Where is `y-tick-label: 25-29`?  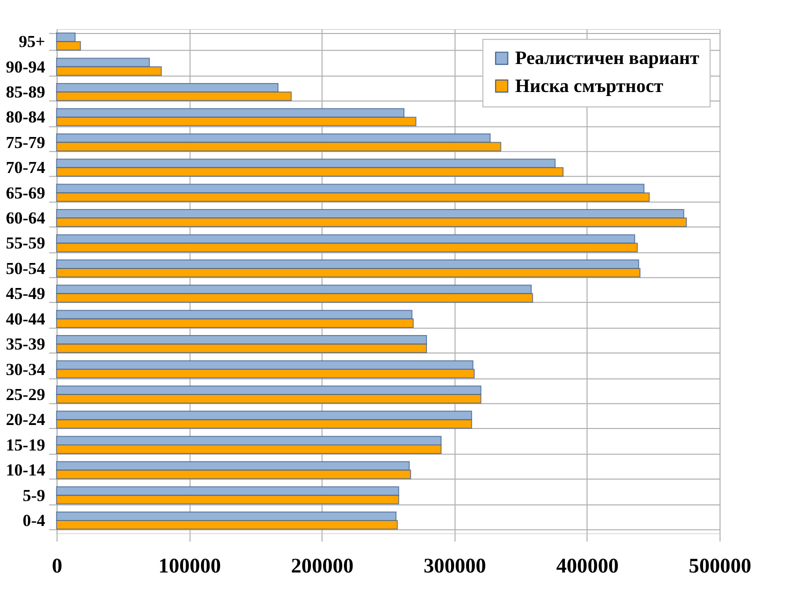
y-tick-label: 25-29 is located at coordinates (26, 394).